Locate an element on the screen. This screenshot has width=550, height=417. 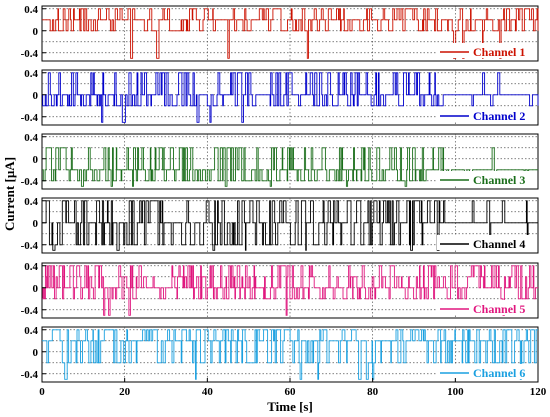
x-tick-label: 40 is located at coordinates (208, 392).